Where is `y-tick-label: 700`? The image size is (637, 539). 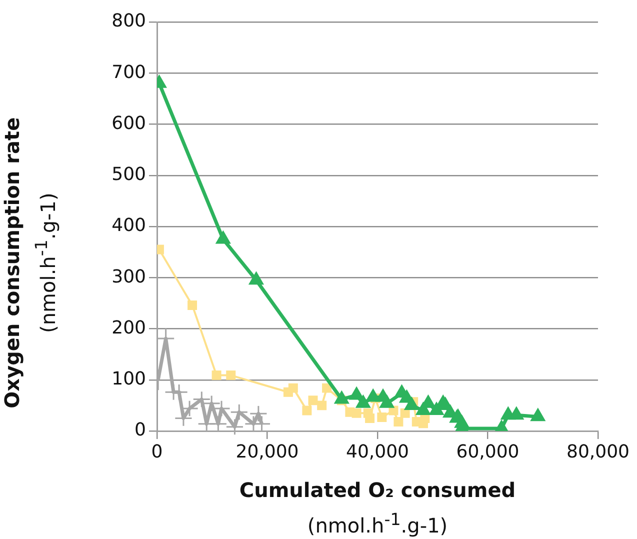
y-tick-label: 700 is located at coordinates (129, 72).